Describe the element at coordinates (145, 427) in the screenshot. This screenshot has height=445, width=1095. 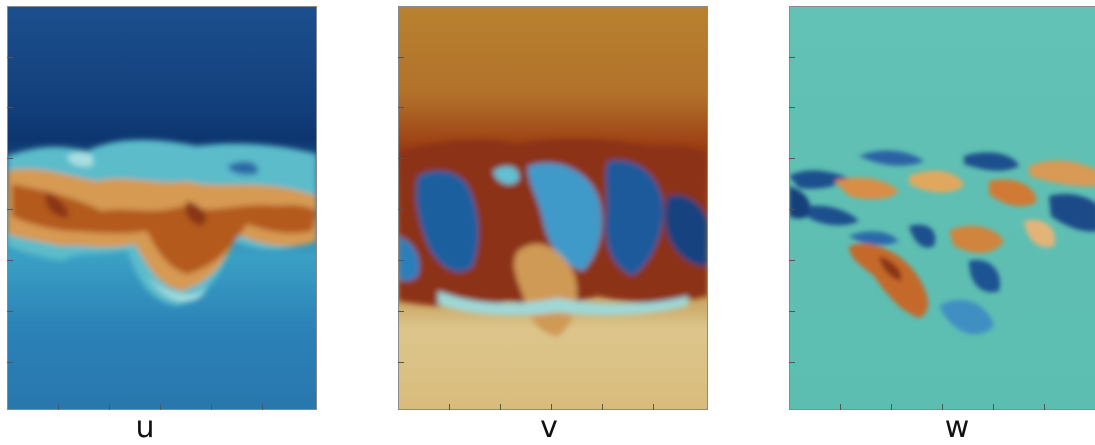
I see `u-label: u` at that location.